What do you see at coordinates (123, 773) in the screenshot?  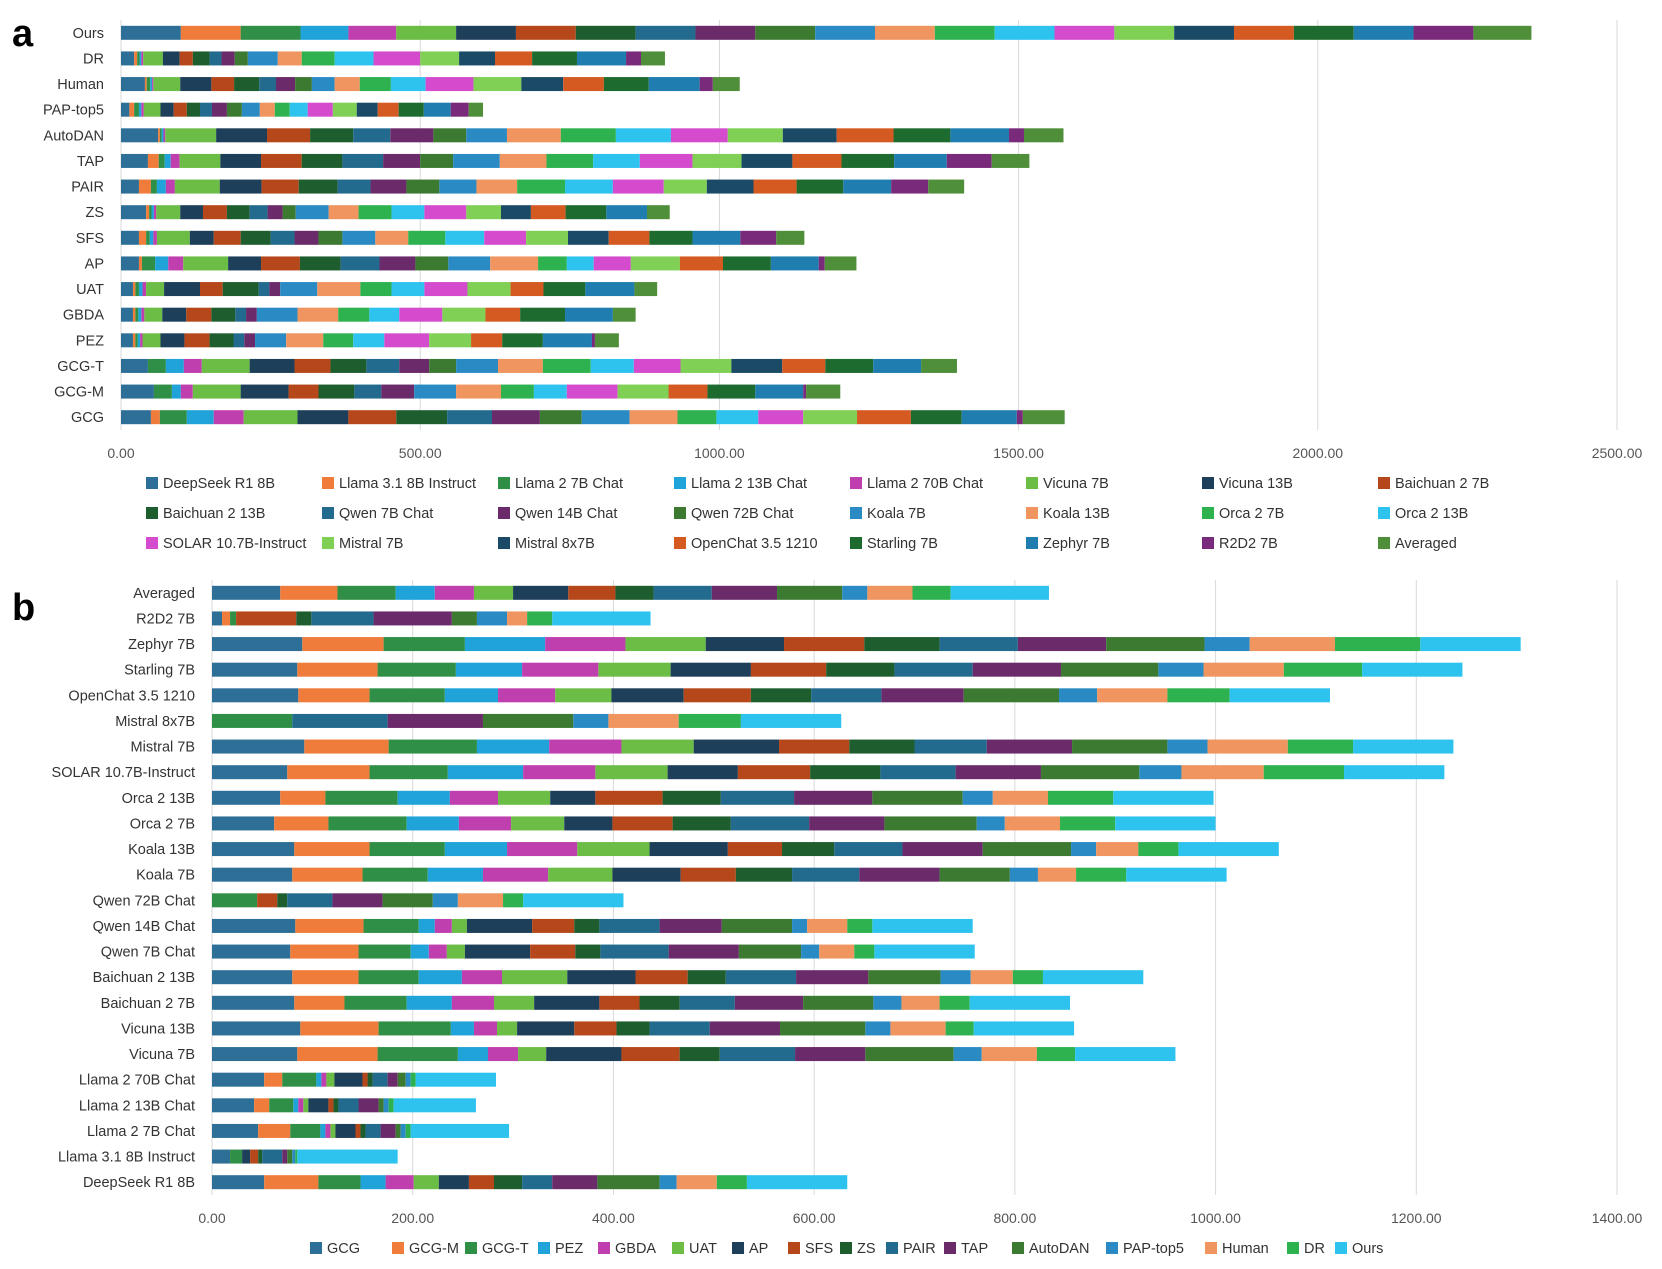 I see `category-label: SOLAR 10.7B-Instruct` at bounding box center [123, 773].